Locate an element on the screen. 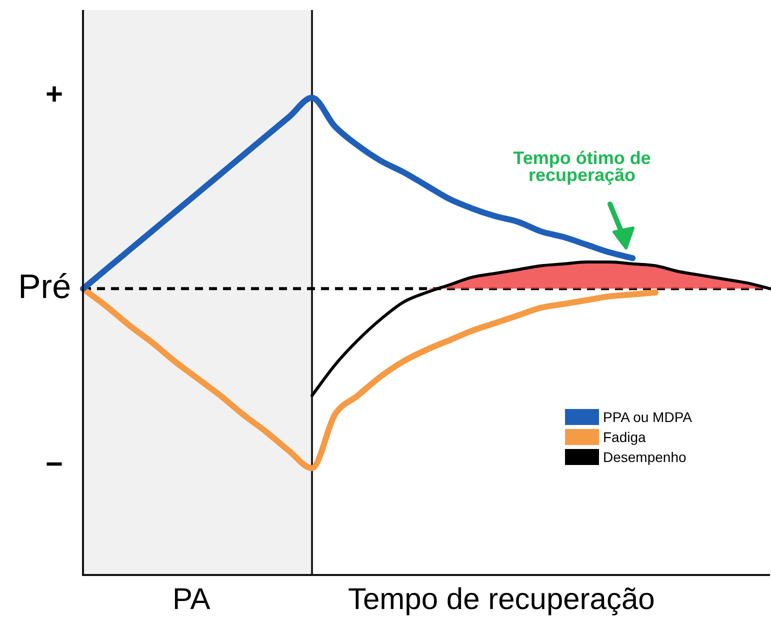 This screenshot has height=622, width=771. annotation: Tempo ótimo de recuperação is located at coordinates (582, 166).